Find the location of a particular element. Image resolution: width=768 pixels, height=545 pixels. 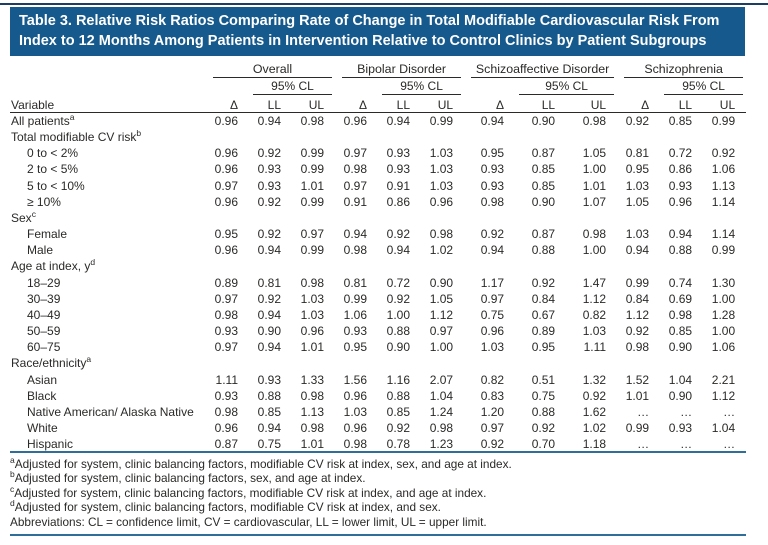

variable-column-header: Variable is located at coordinates (108, 104).